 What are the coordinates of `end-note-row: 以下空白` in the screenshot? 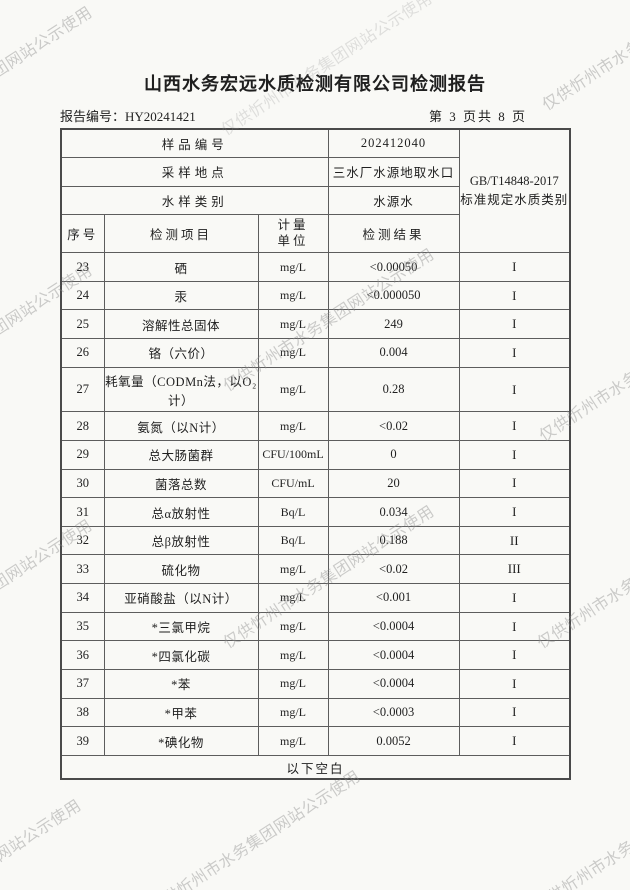 It's located at (315, 767).